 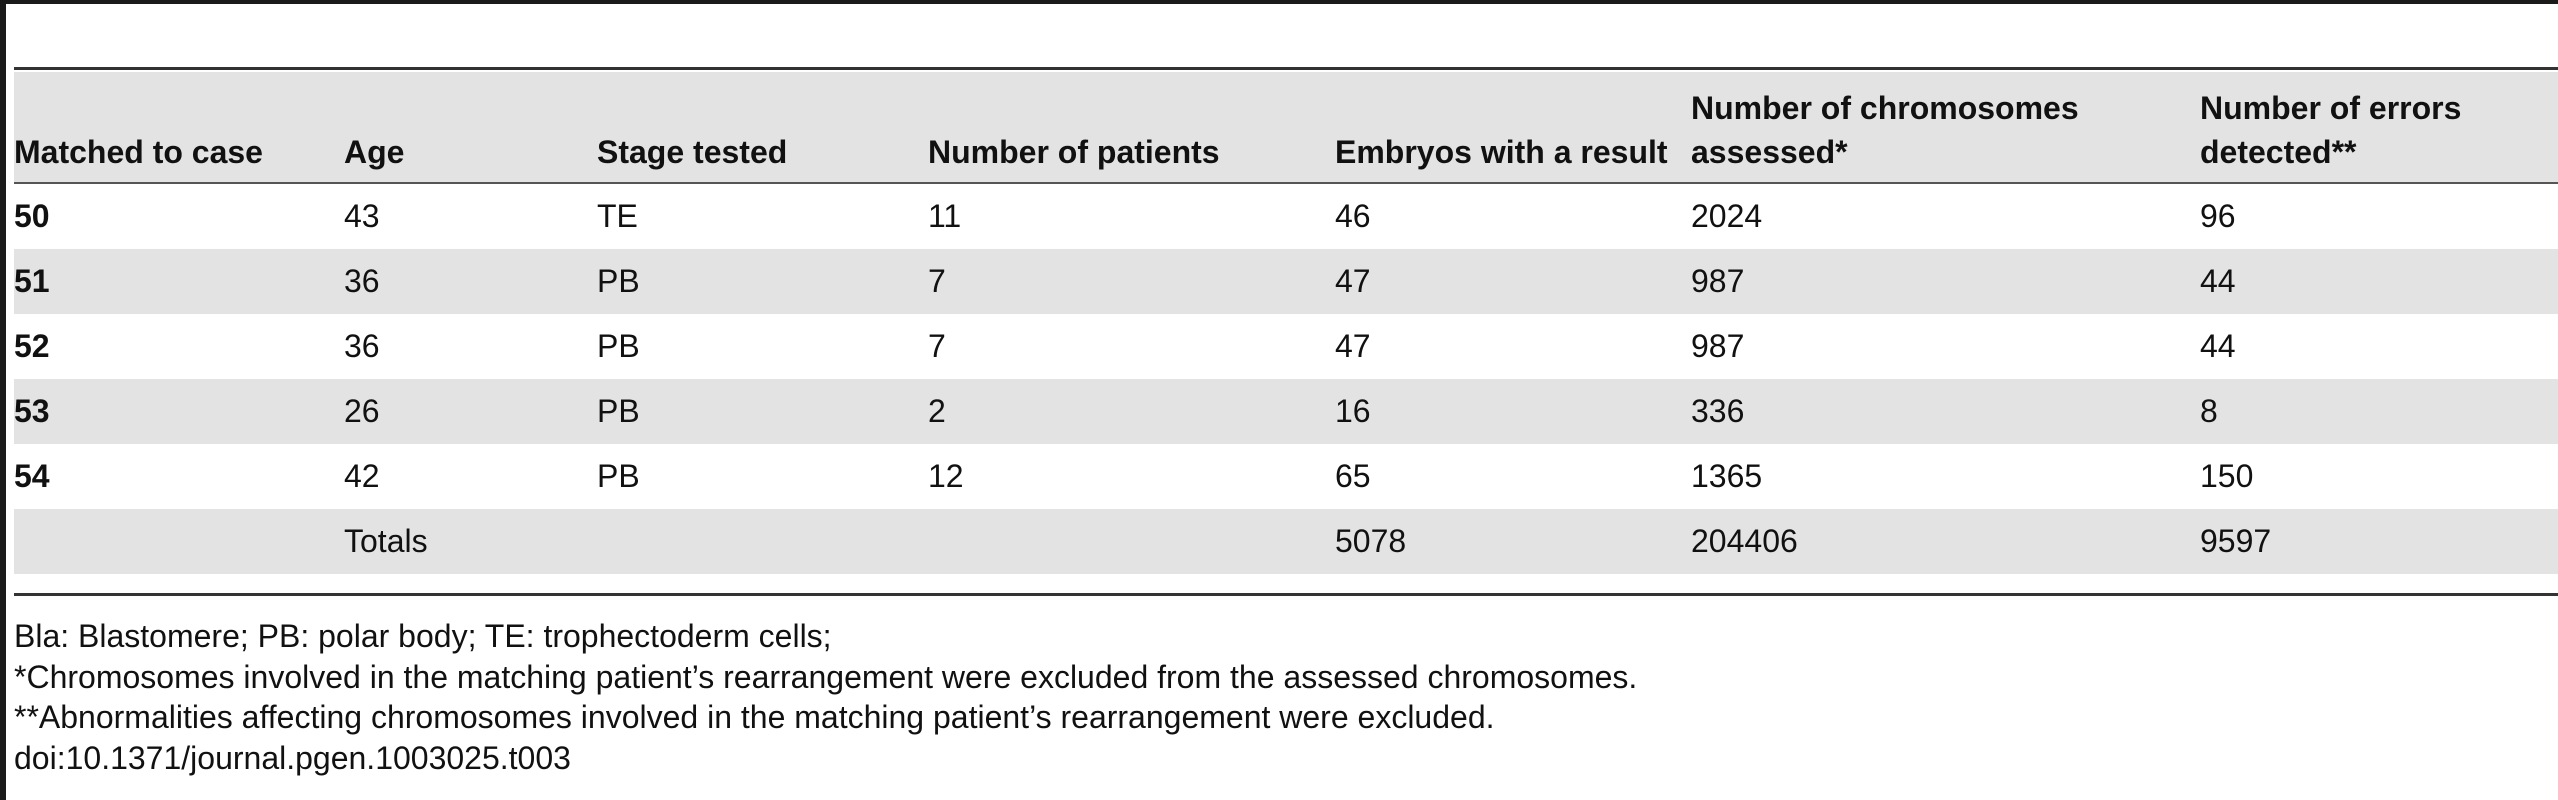 I want to click on cell-case: 50, so click(x=32, y=216).